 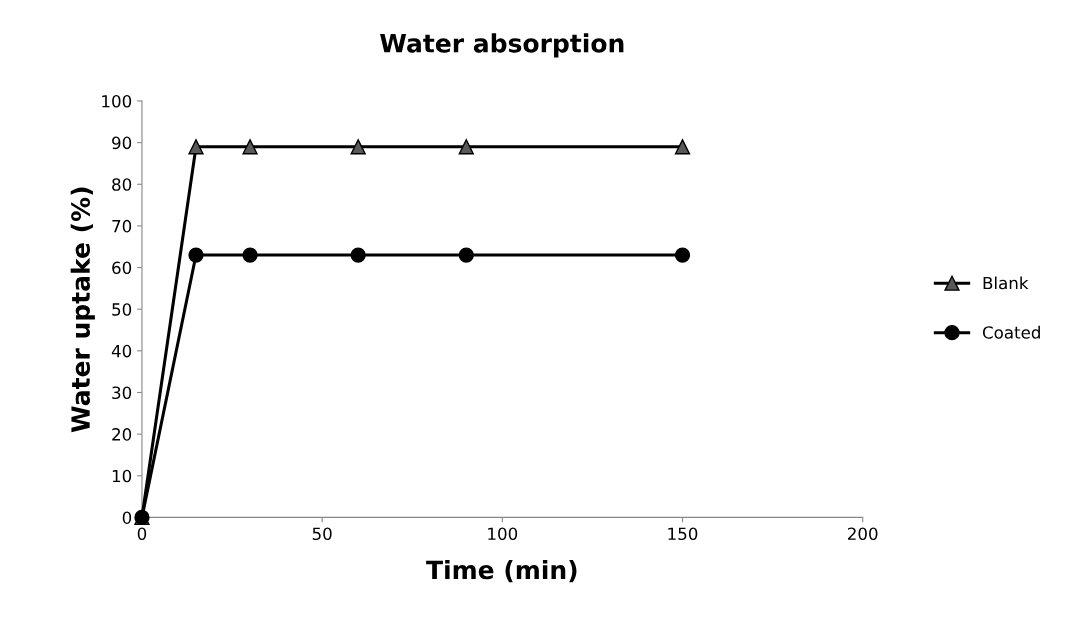 What do you see at coordinates (122, 143) in the screenshot?
I see `y-tick-label: 90` at bounding box center [122, 143].